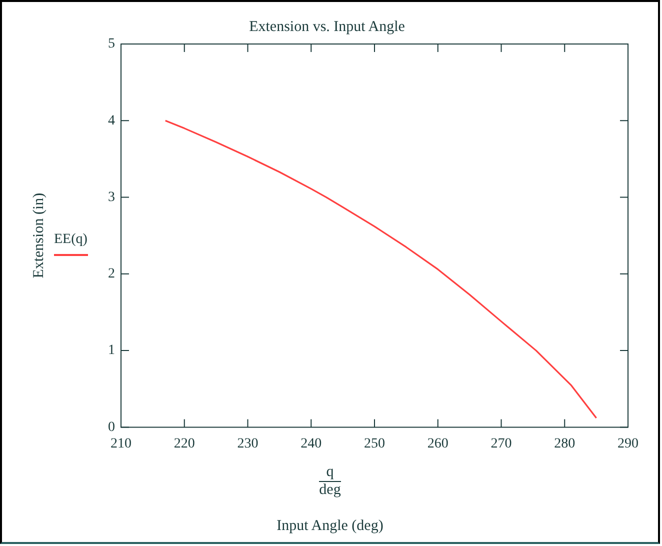 The width and height of the screenshot is (662, 546). Describe the element at coordinates (330, 490) in the screenshot. I see `text: deg` at that location.